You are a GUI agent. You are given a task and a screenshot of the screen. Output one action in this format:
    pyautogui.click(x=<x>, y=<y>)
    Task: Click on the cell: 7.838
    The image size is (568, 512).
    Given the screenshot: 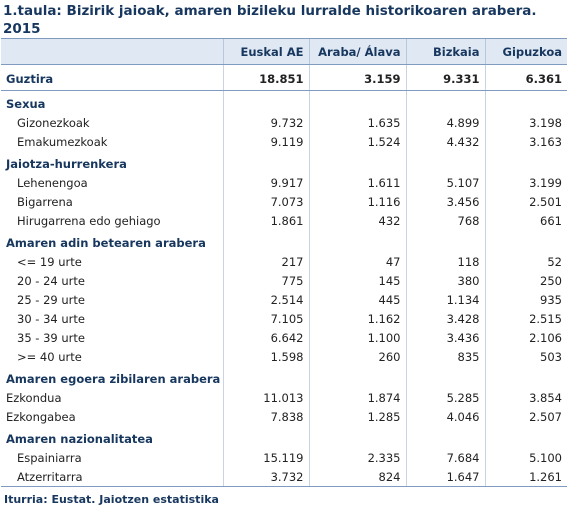 What is the action you would take?
    pyautogui.click(x=265, y=416)
    